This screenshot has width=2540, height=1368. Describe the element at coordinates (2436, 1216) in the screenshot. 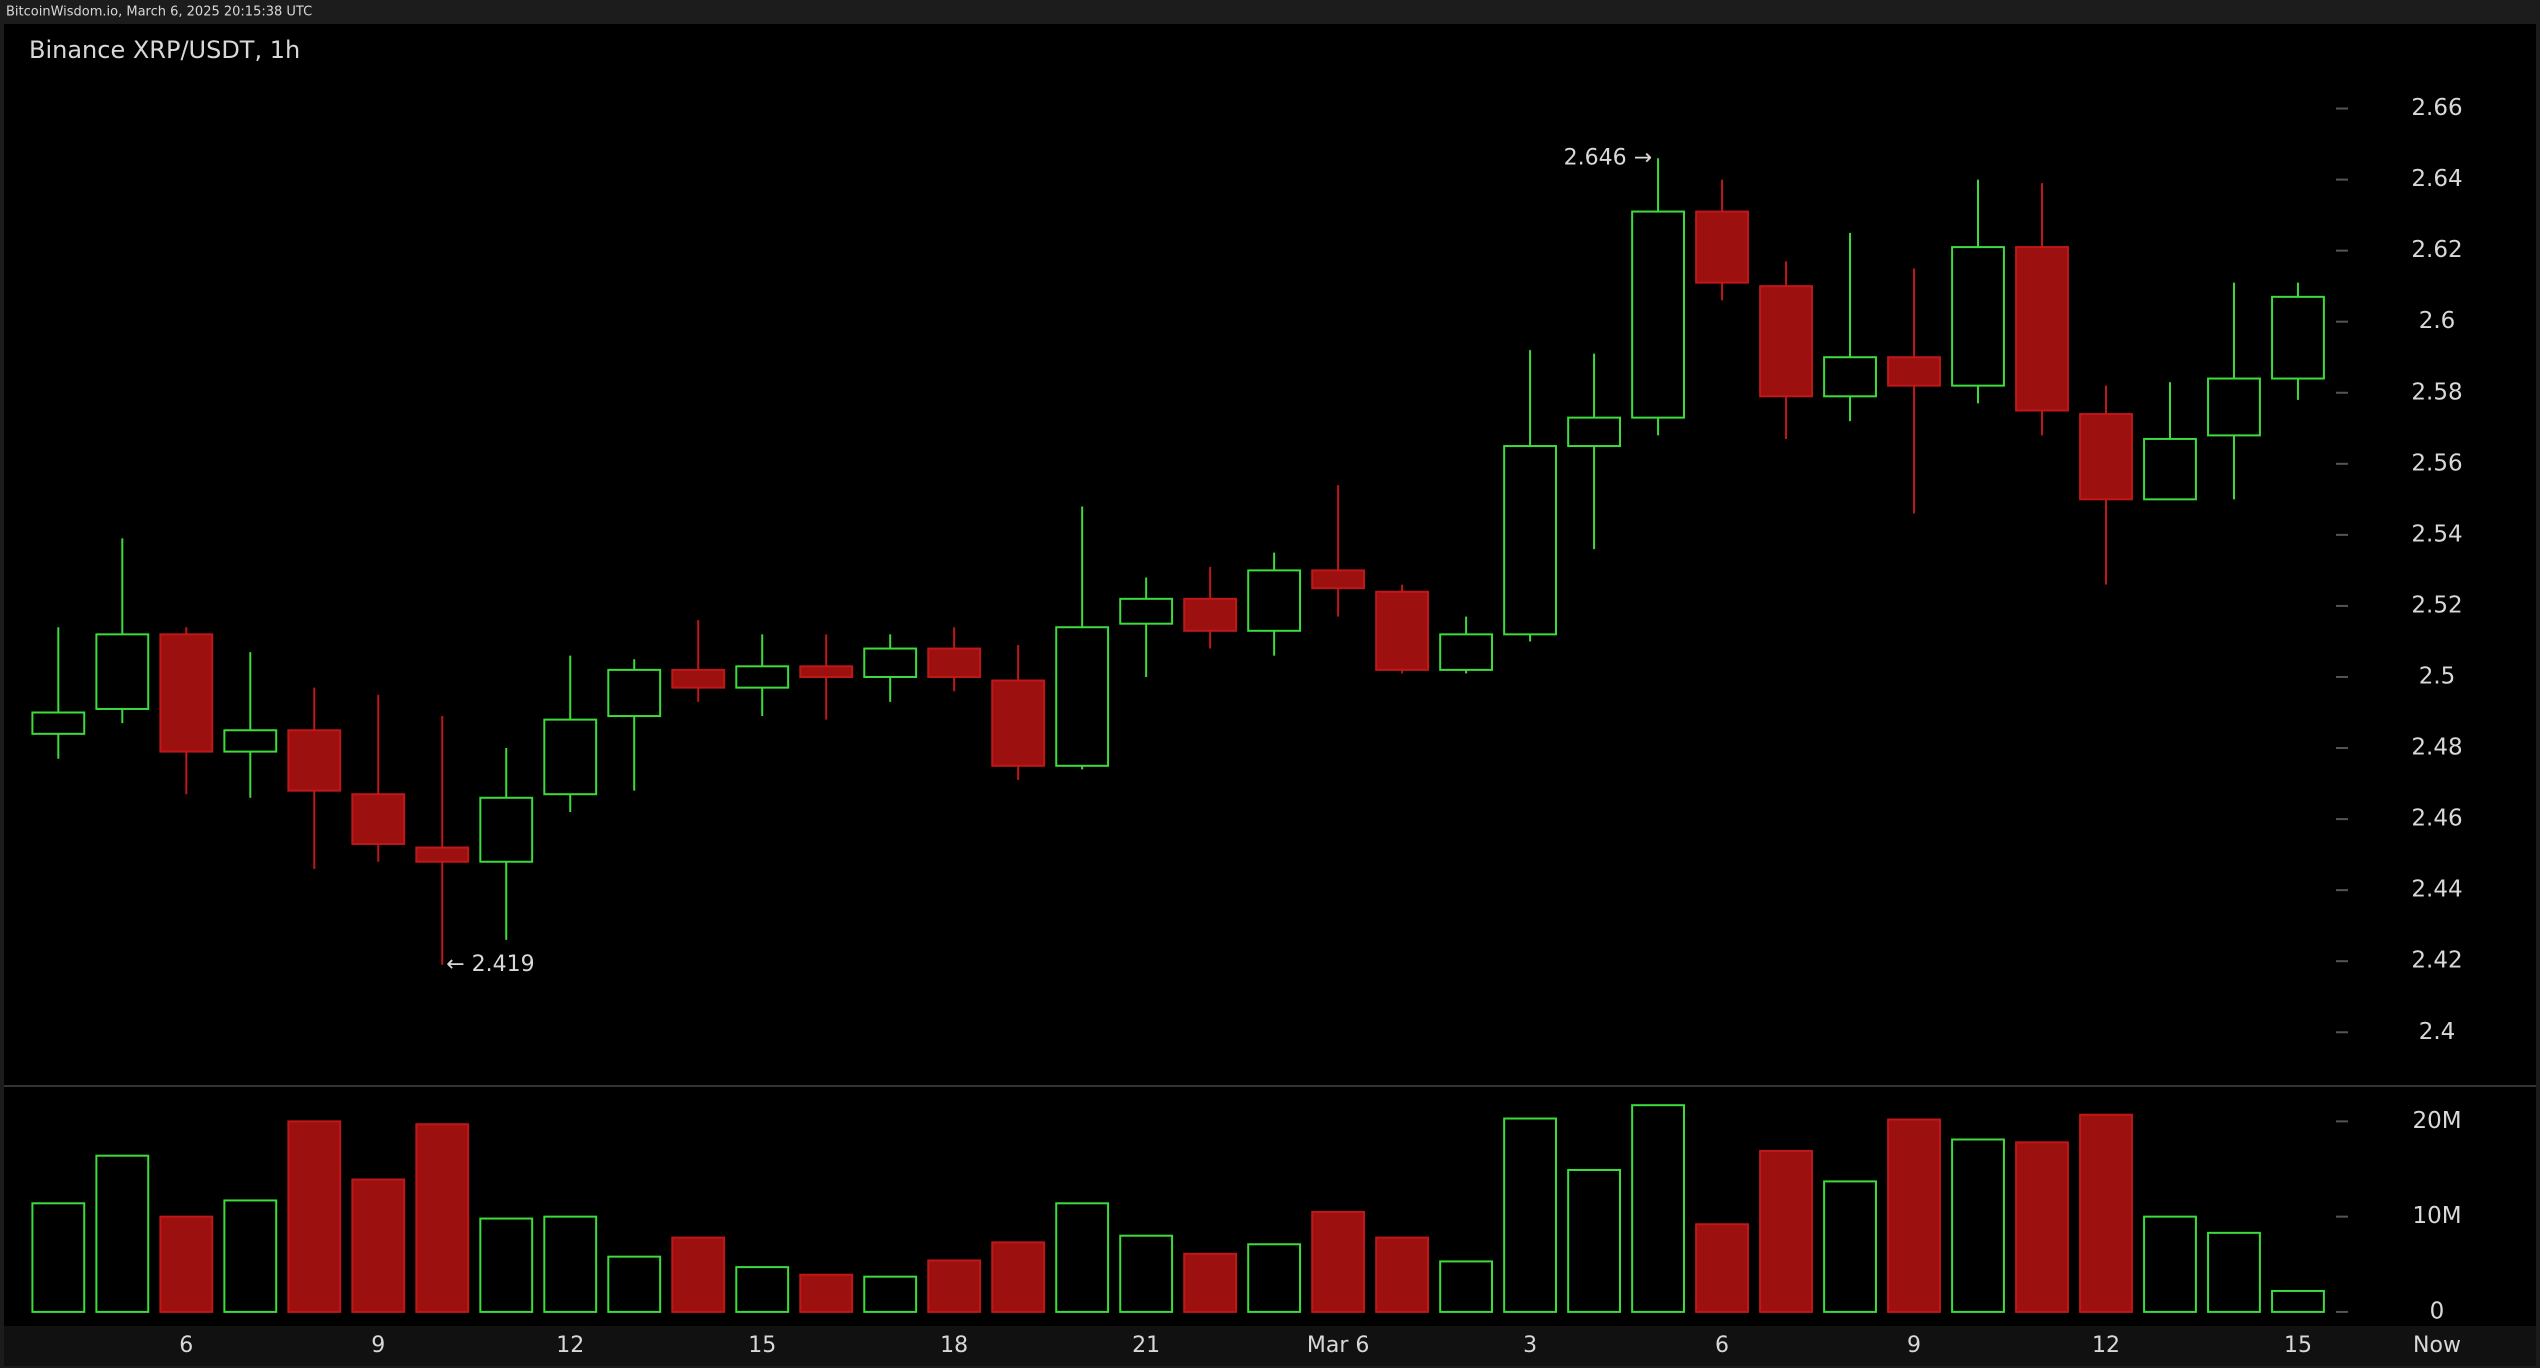

I see `volume-tick-label: 10M` at that location.